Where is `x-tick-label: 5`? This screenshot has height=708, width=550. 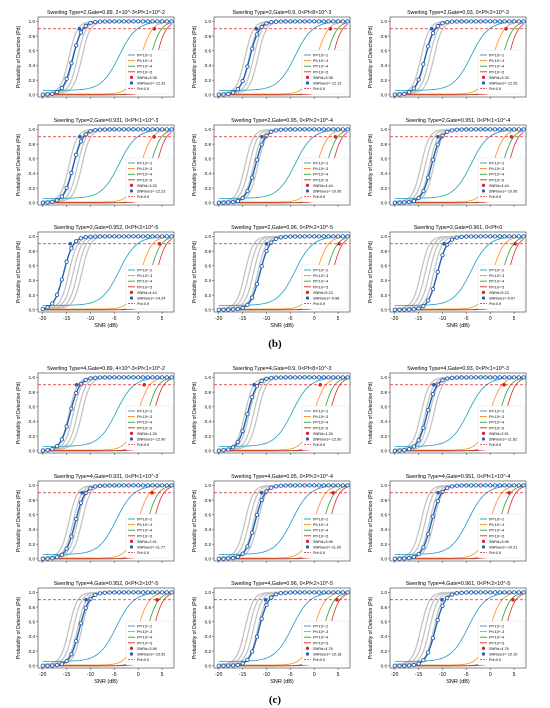
x-tick-label: 5 is located at coordinates (338, 319).